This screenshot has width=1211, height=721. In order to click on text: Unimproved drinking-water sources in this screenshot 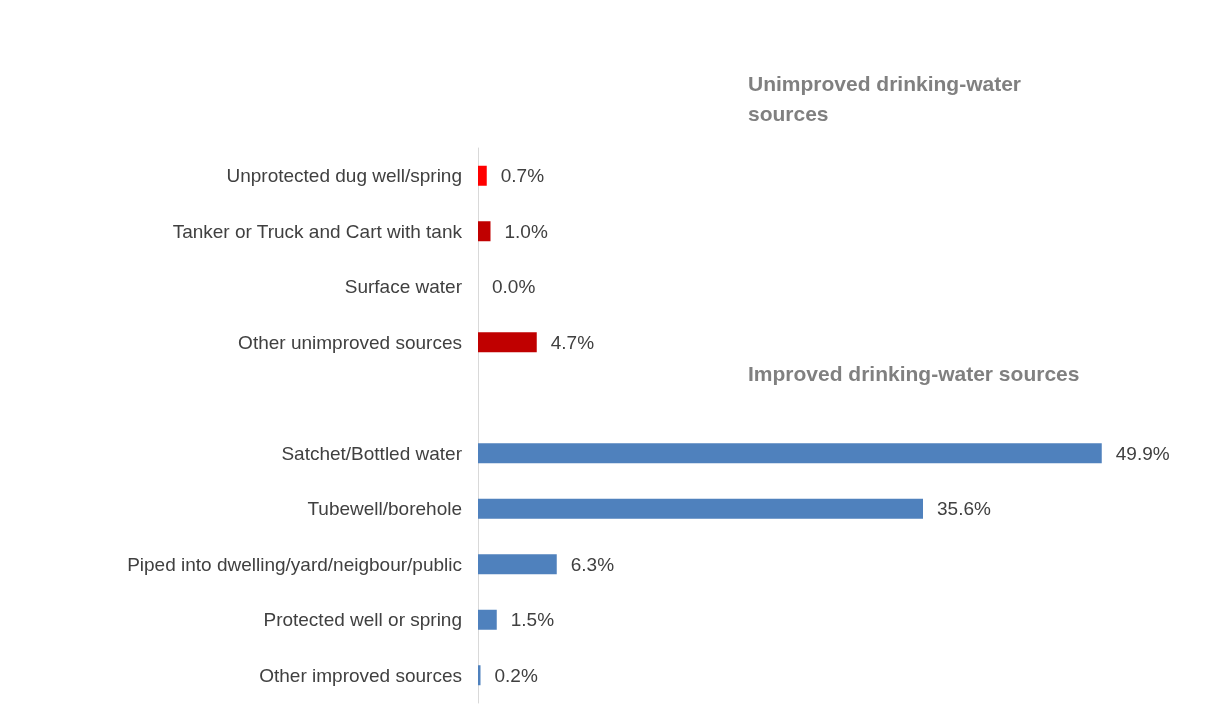, I will do `click(885, 98)`.